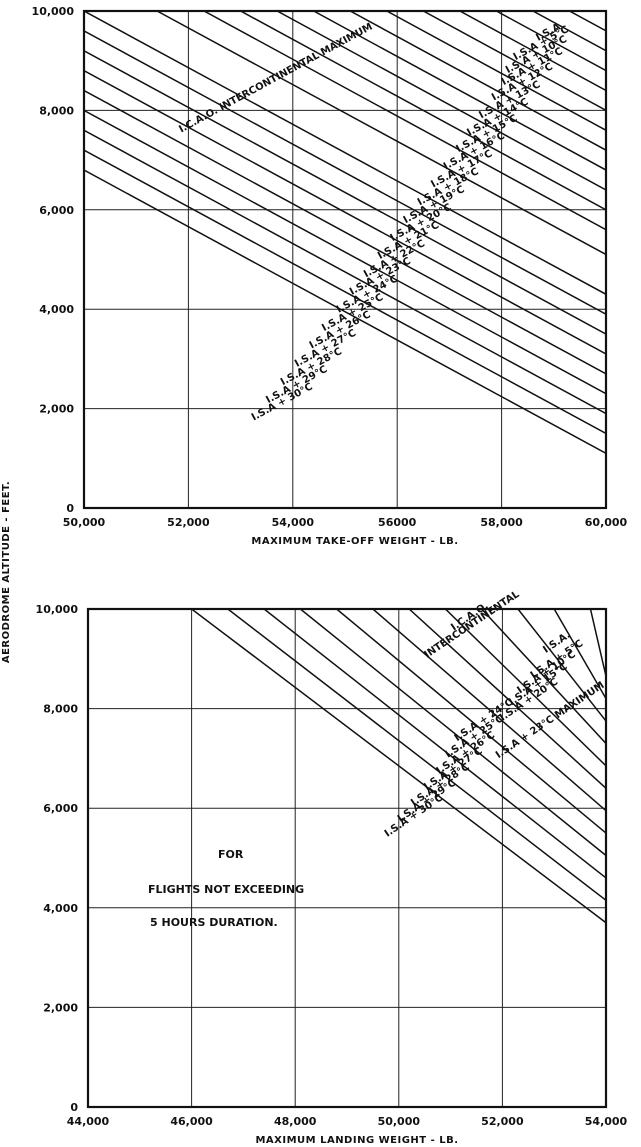 Image resolution: width=641 pixels, height=1147 pixels. Describe the element at coordinates (188, 522) in the screenshot. I see `takeoff-x-tick-label: 52,000` at that location.